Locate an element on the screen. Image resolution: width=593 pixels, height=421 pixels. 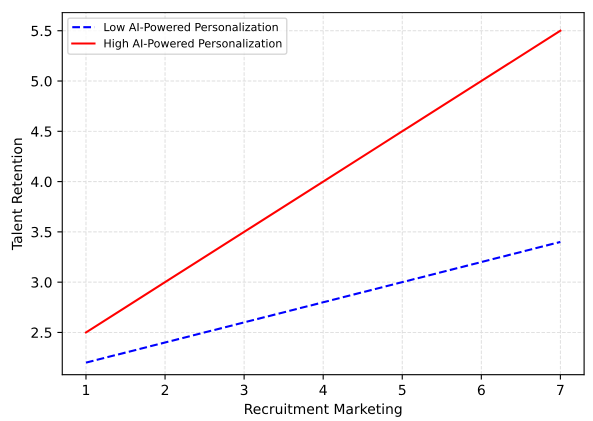
x-tick-label: 2 is located at coordinates (165, 389).